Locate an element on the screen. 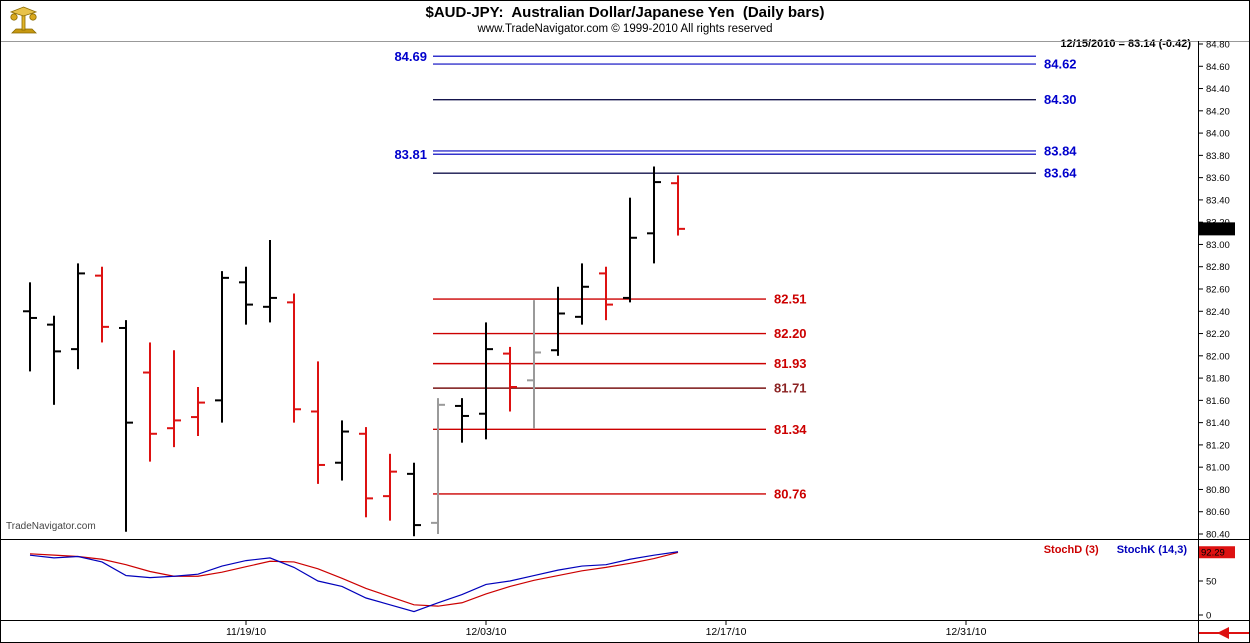 The height and width of the screenshot is (643, 1250). level-label-83.64: 83.64 is located at coordinates (1060, 173).